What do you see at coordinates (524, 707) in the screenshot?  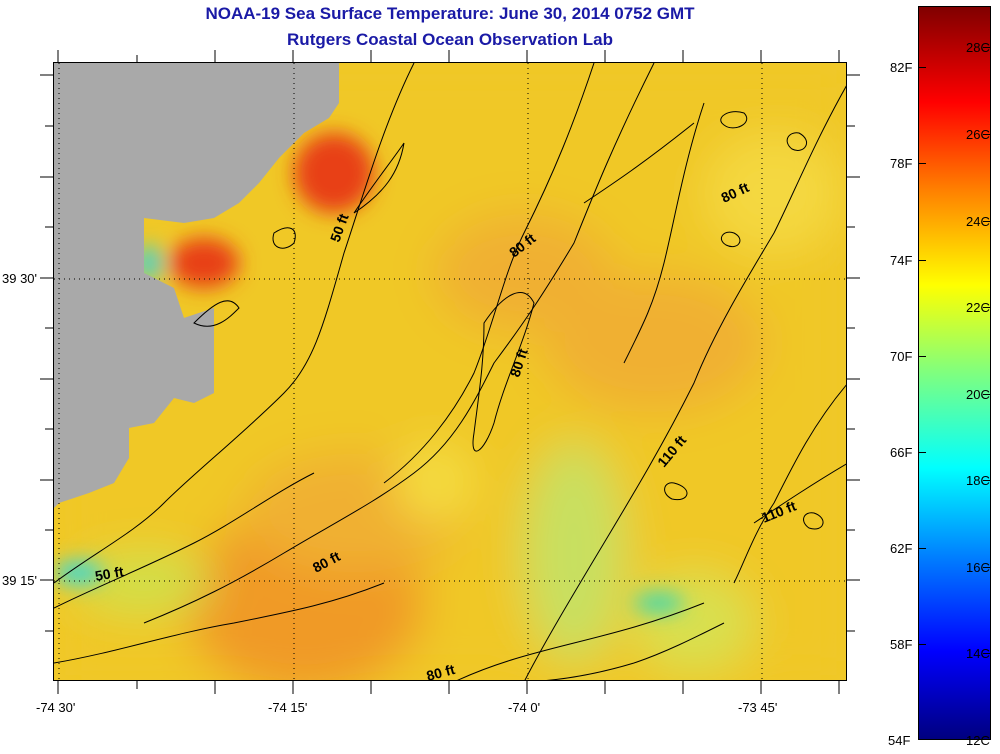 I see `lon-label: -74 0'` at bounding box center [524, 707].